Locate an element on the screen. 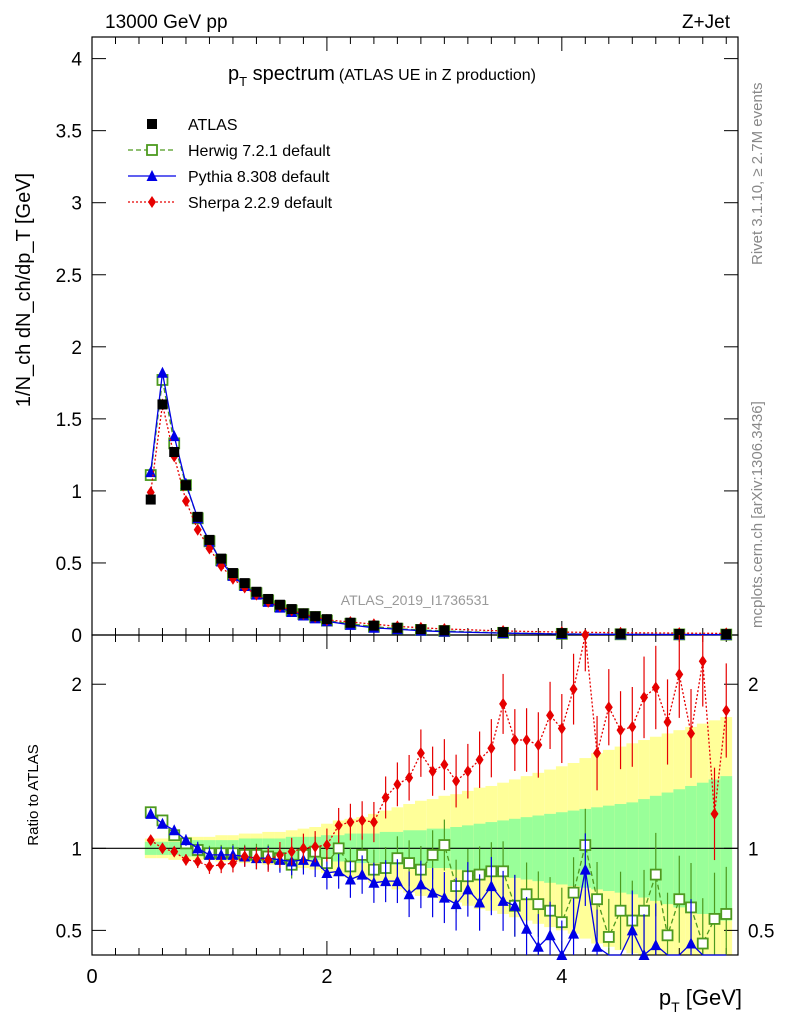 This screenshot has height=1029, width=786. rivet-label: Rivet 3.1.10, ≥ 2.7M events is located at coordinates (757, 174).